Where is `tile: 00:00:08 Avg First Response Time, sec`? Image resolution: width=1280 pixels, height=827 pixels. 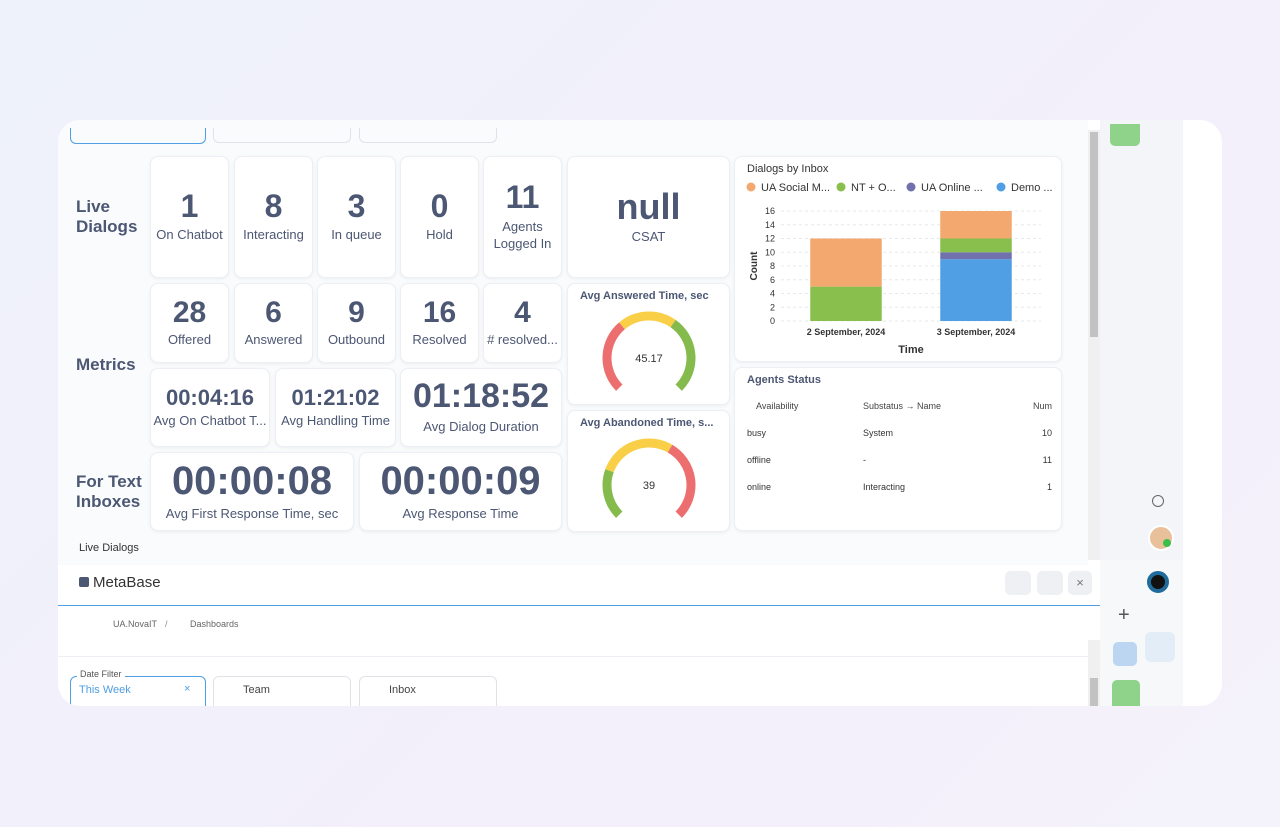
tile: 00:00:08 Avg First Response Time, sec is located at coordinates (252, 491).